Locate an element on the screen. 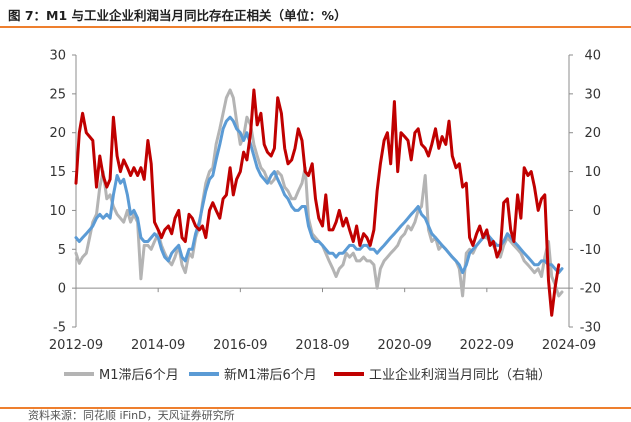 The image size is (631, 422). x-tick-label: 2012-09 is located at coordinates (76, 345).